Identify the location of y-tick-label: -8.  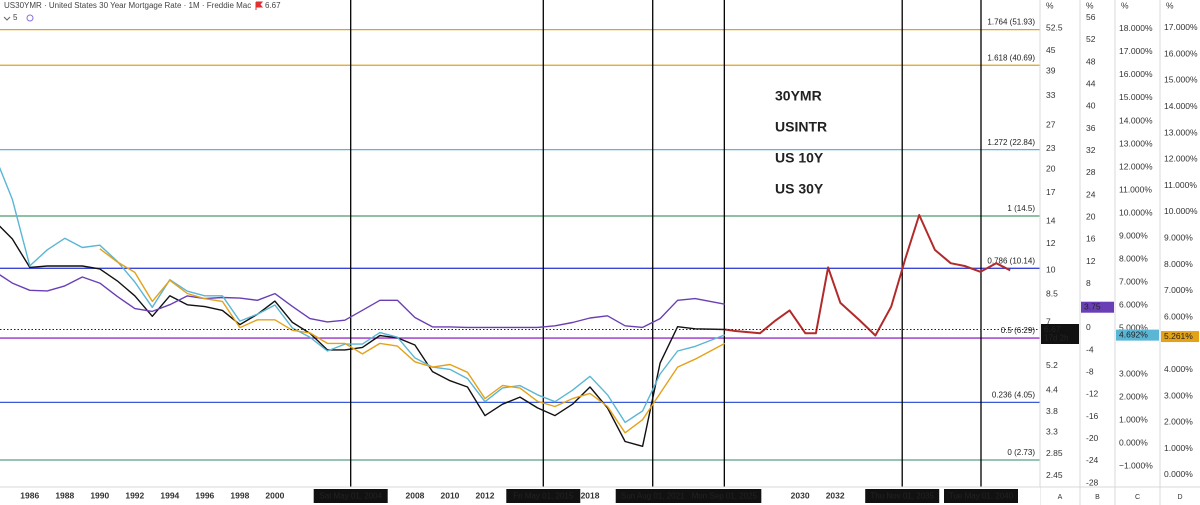
(1090, 372).